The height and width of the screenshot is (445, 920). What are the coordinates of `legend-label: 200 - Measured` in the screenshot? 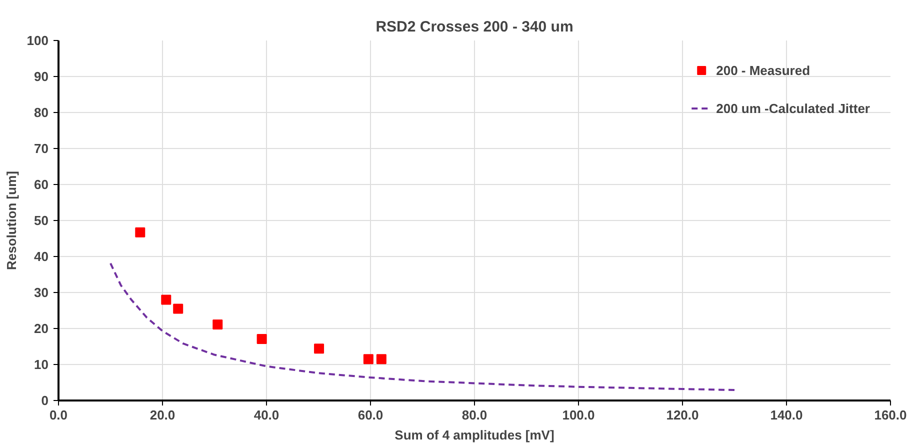 It's located at (763, 70).